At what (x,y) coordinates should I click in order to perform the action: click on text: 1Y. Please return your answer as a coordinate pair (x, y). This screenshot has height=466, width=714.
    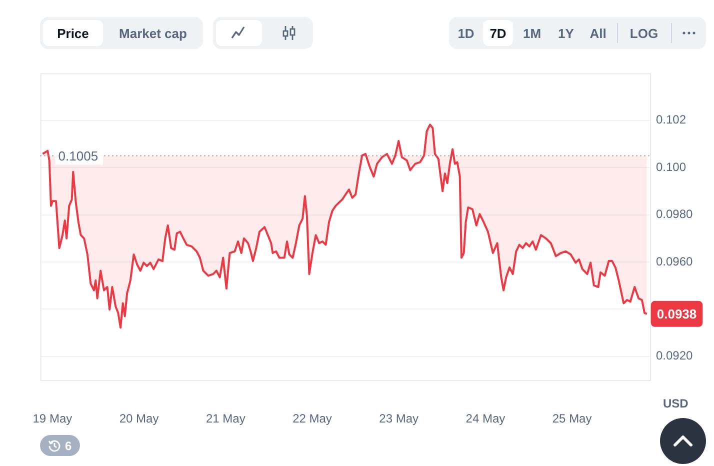
    Looking at the image, I should click on (566, 33).